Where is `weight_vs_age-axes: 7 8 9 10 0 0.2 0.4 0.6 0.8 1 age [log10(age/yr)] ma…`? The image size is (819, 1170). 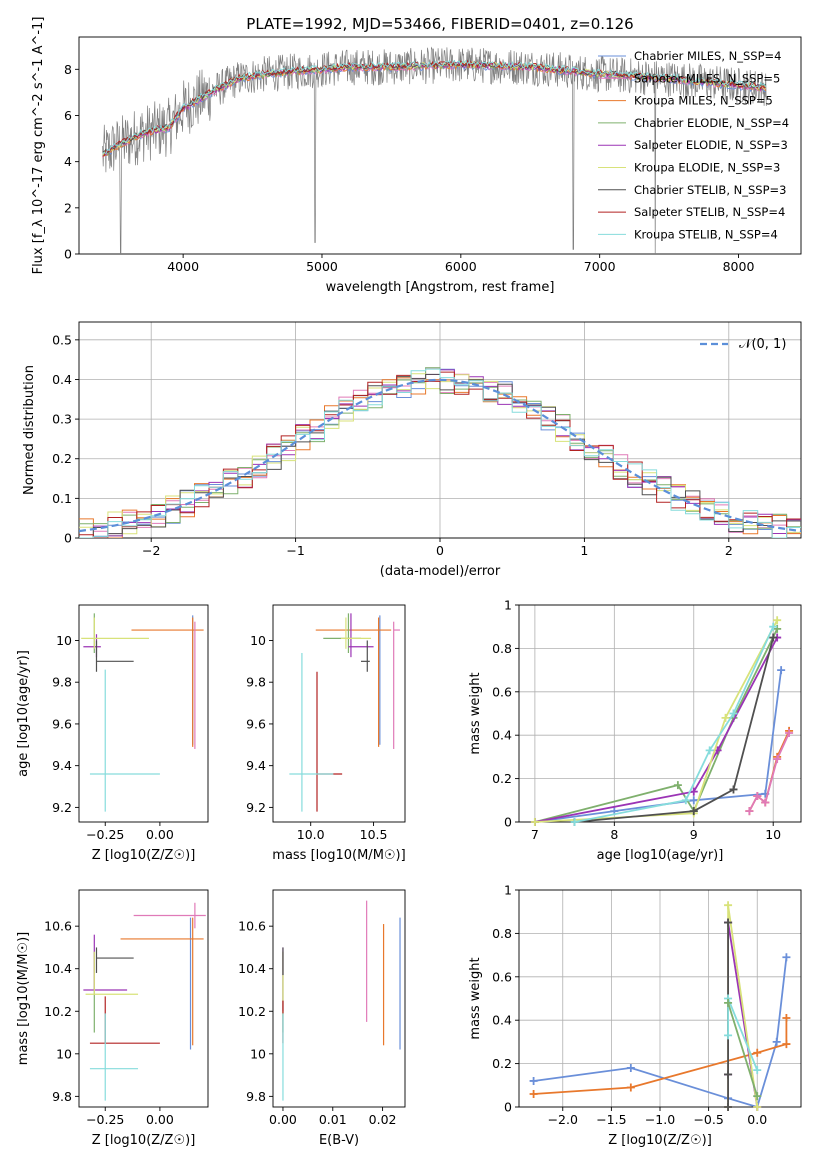 weight_vs_age-axes: 7 8 9 10 0 0.2 0.4 0.6 0.8 1 age [log10(age/yr)] ma… is located at coordinates (635, 730).